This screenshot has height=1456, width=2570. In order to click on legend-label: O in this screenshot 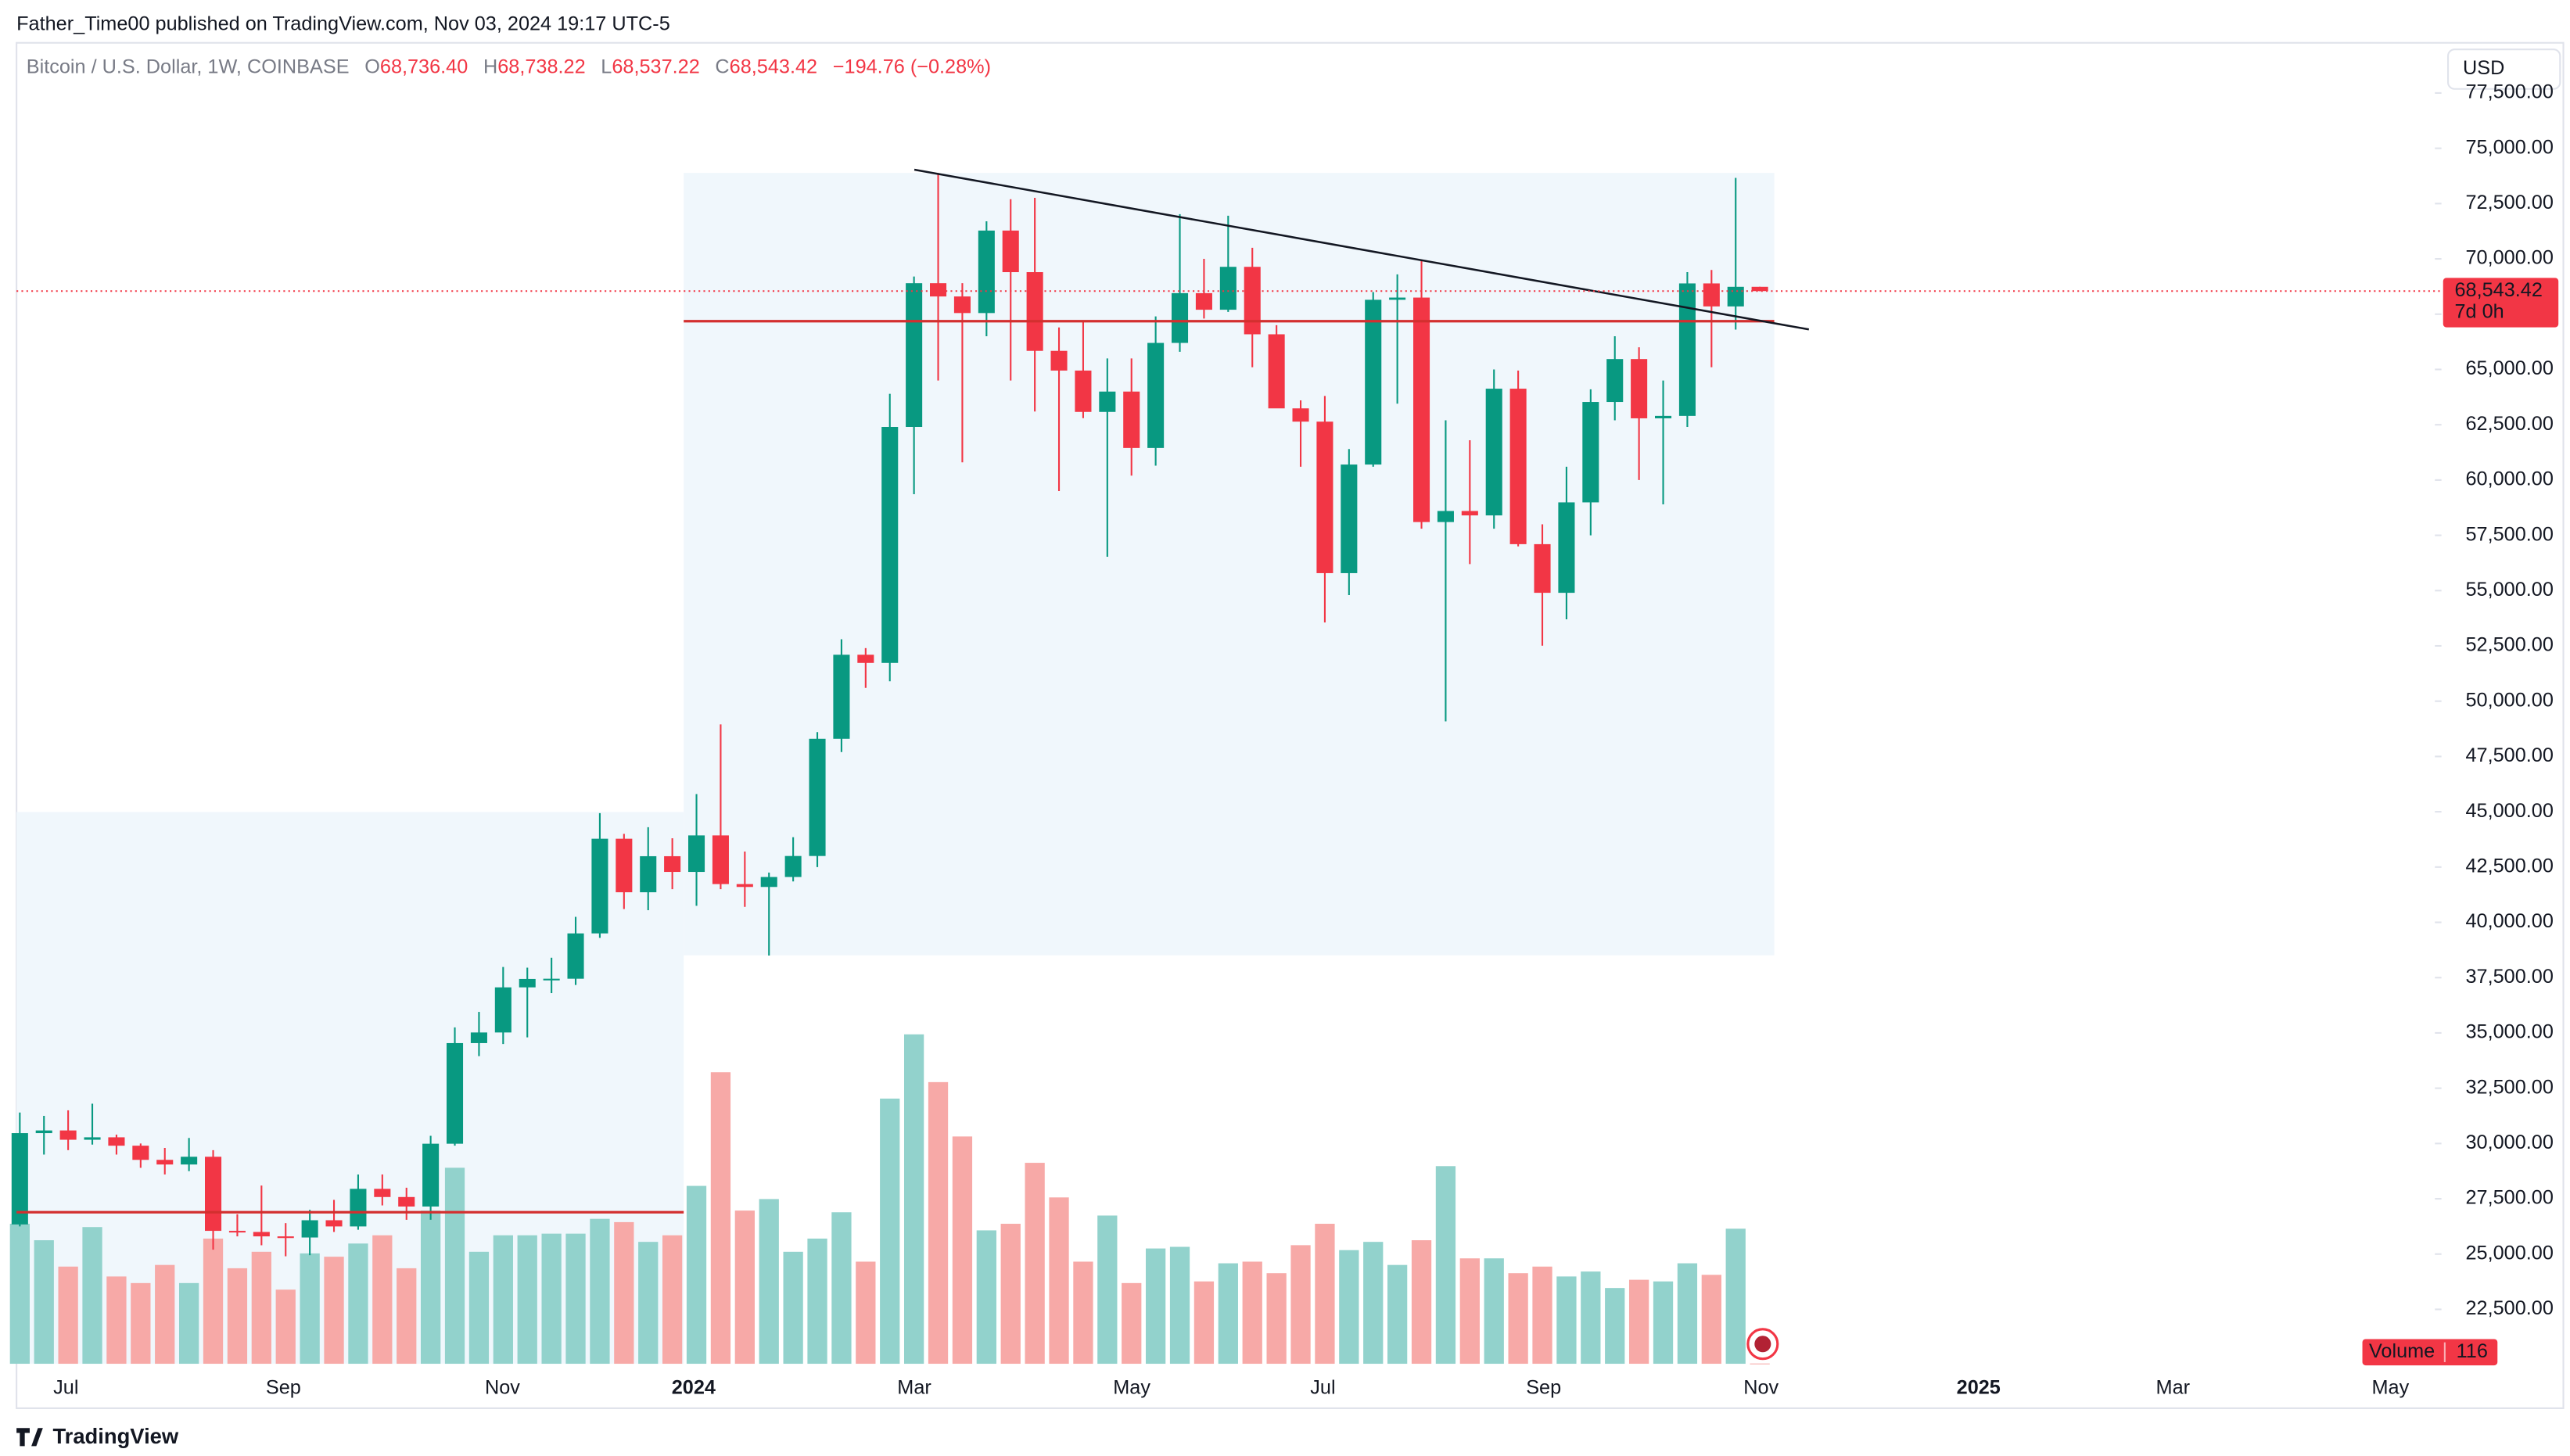, I will do `click(372, 66)`.